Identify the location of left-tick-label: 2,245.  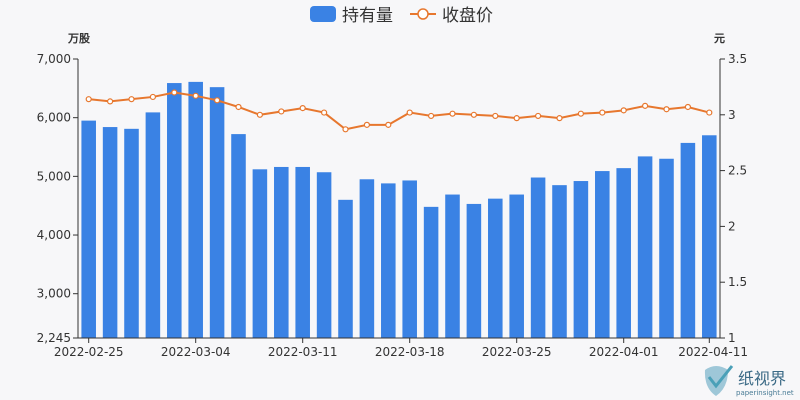
(54, 338).